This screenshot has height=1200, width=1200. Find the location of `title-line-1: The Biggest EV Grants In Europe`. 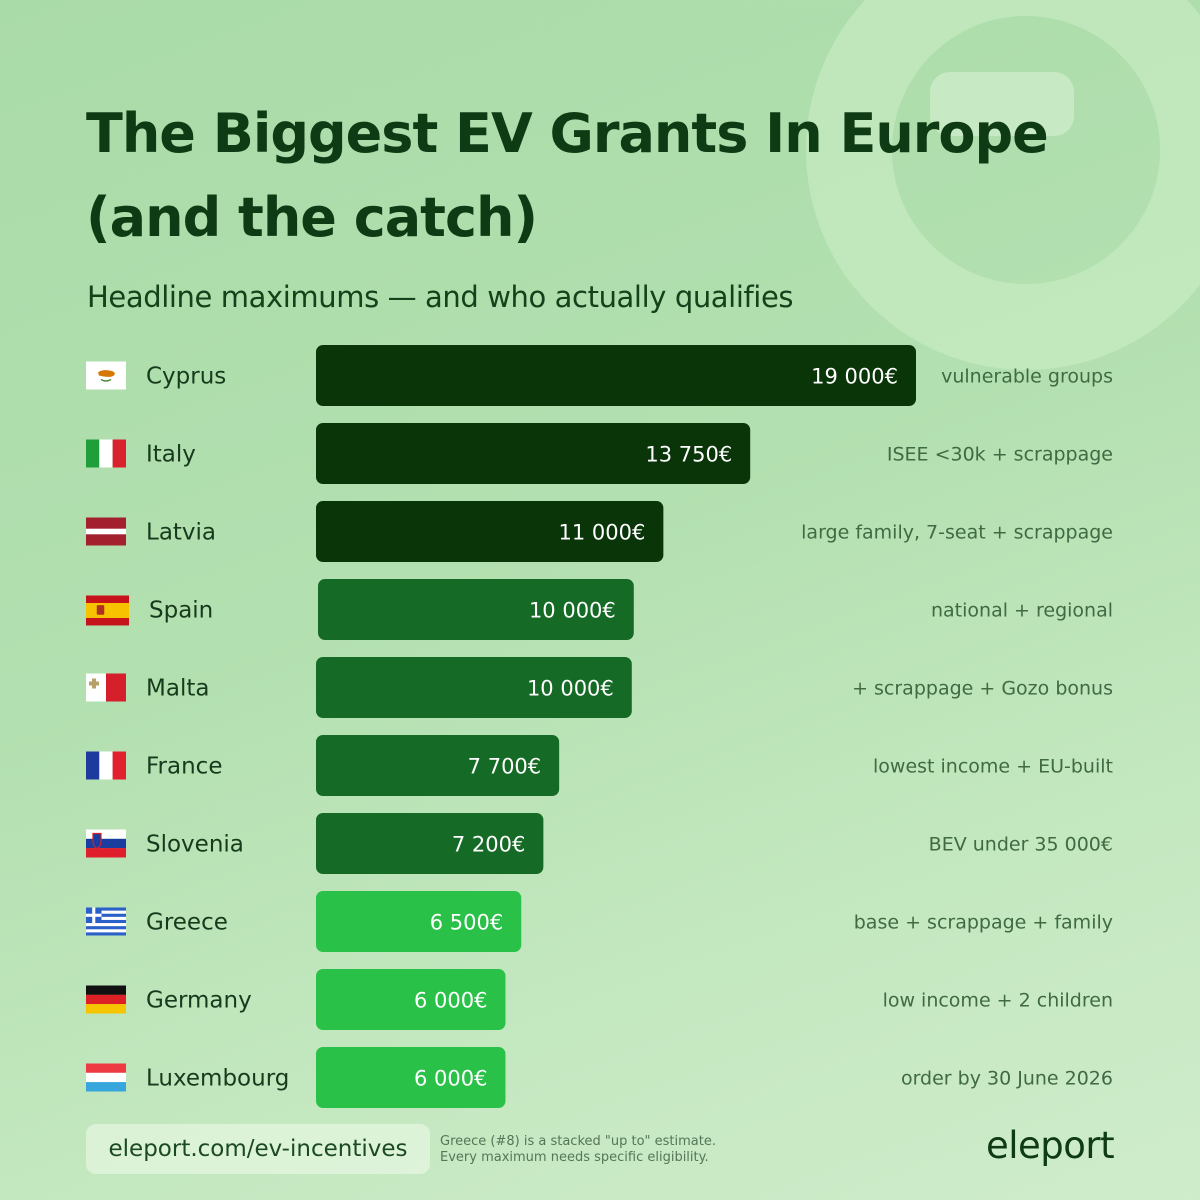

title-line-1: The Biggest EV Grants In Europe is located at coordinates (567, 133).